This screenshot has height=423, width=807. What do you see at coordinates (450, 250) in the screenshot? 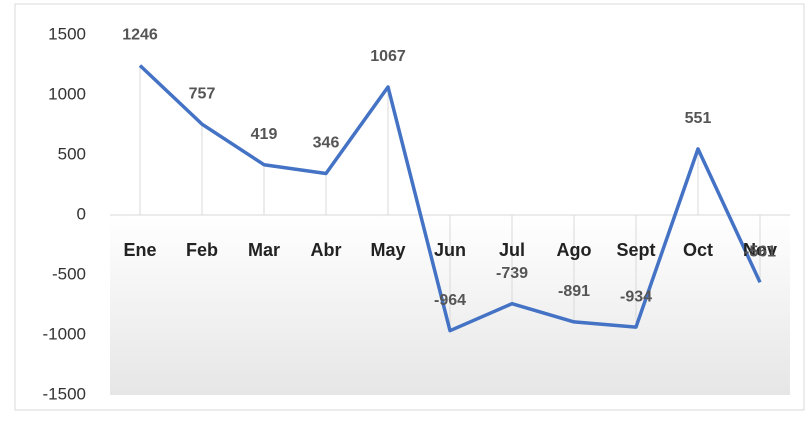
I see `x-tick-label: Jun` at bounding box center [450, 250].